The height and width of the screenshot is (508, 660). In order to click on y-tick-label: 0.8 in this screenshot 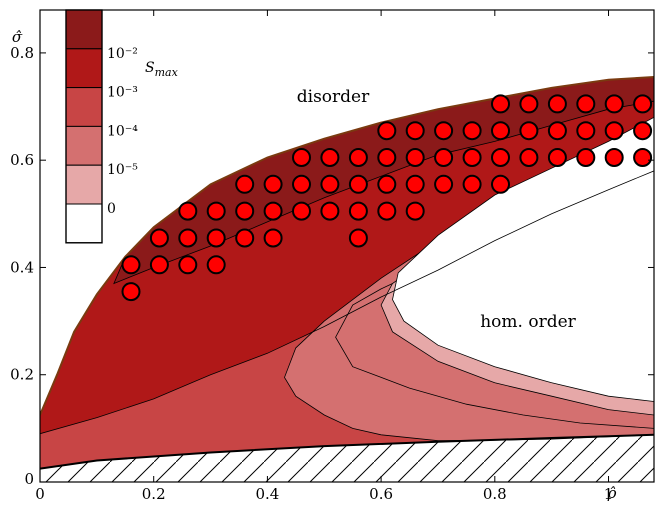, I will do `click(22, 53)`.